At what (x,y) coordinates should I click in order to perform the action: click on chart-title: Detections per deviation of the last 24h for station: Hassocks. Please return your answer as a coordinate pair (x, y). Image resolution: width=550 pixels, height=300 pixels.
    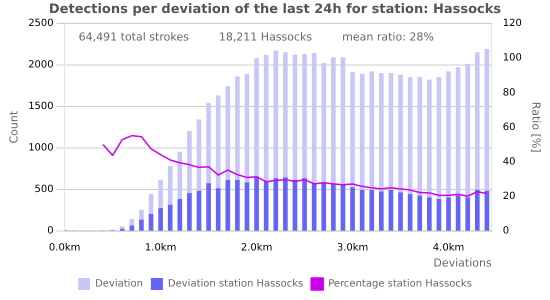
    Looking at the image, I should click on (275, 10).